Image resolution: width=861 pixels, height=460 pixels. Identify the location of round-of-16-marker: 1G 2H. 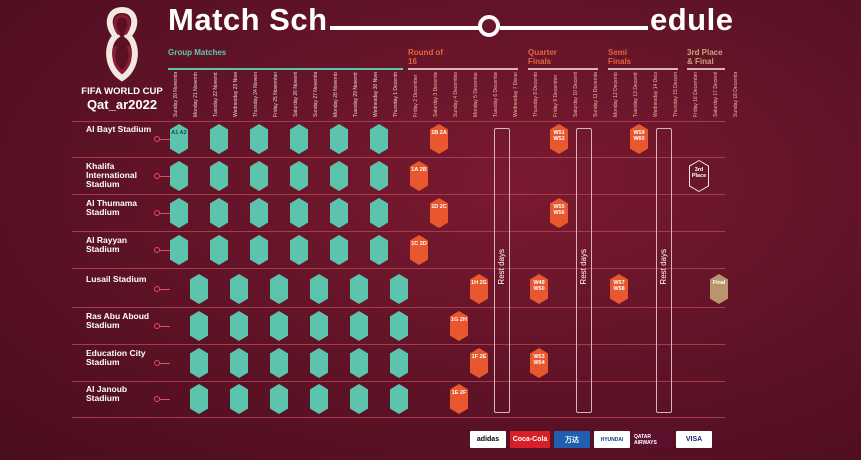
(459, 326).